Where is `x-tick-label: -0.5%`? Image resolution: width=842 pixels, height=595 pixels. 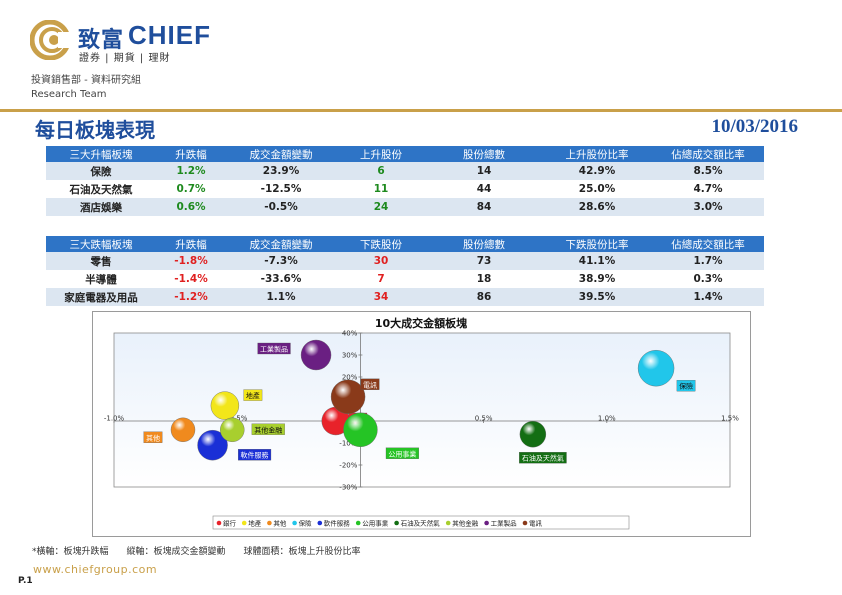
x-tick-label: -0.5% is located at coordinates (237, 419).